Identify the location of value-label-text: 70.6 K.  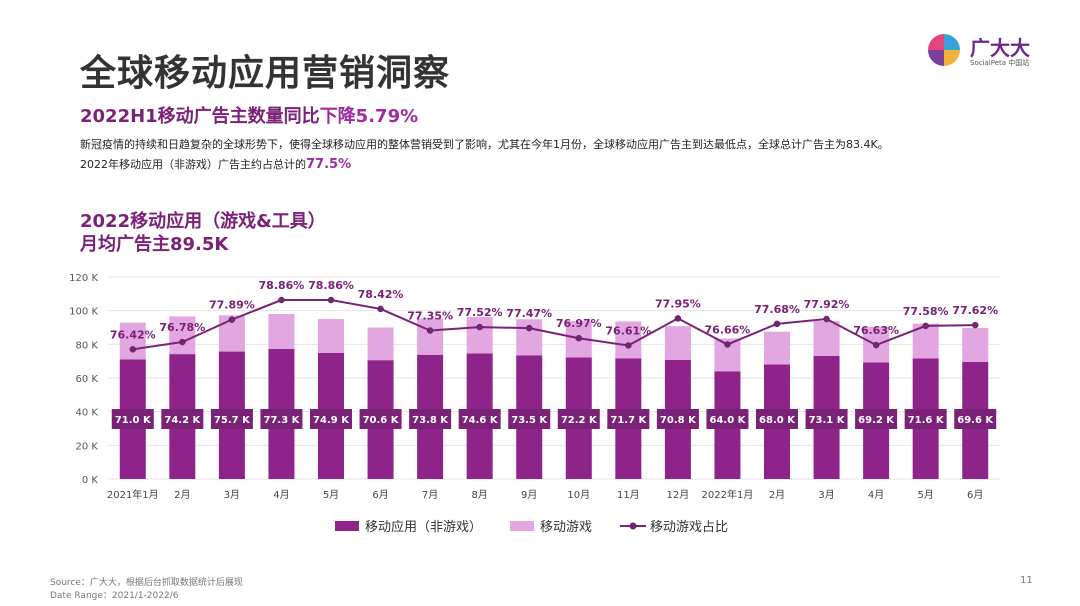
(381, 420).